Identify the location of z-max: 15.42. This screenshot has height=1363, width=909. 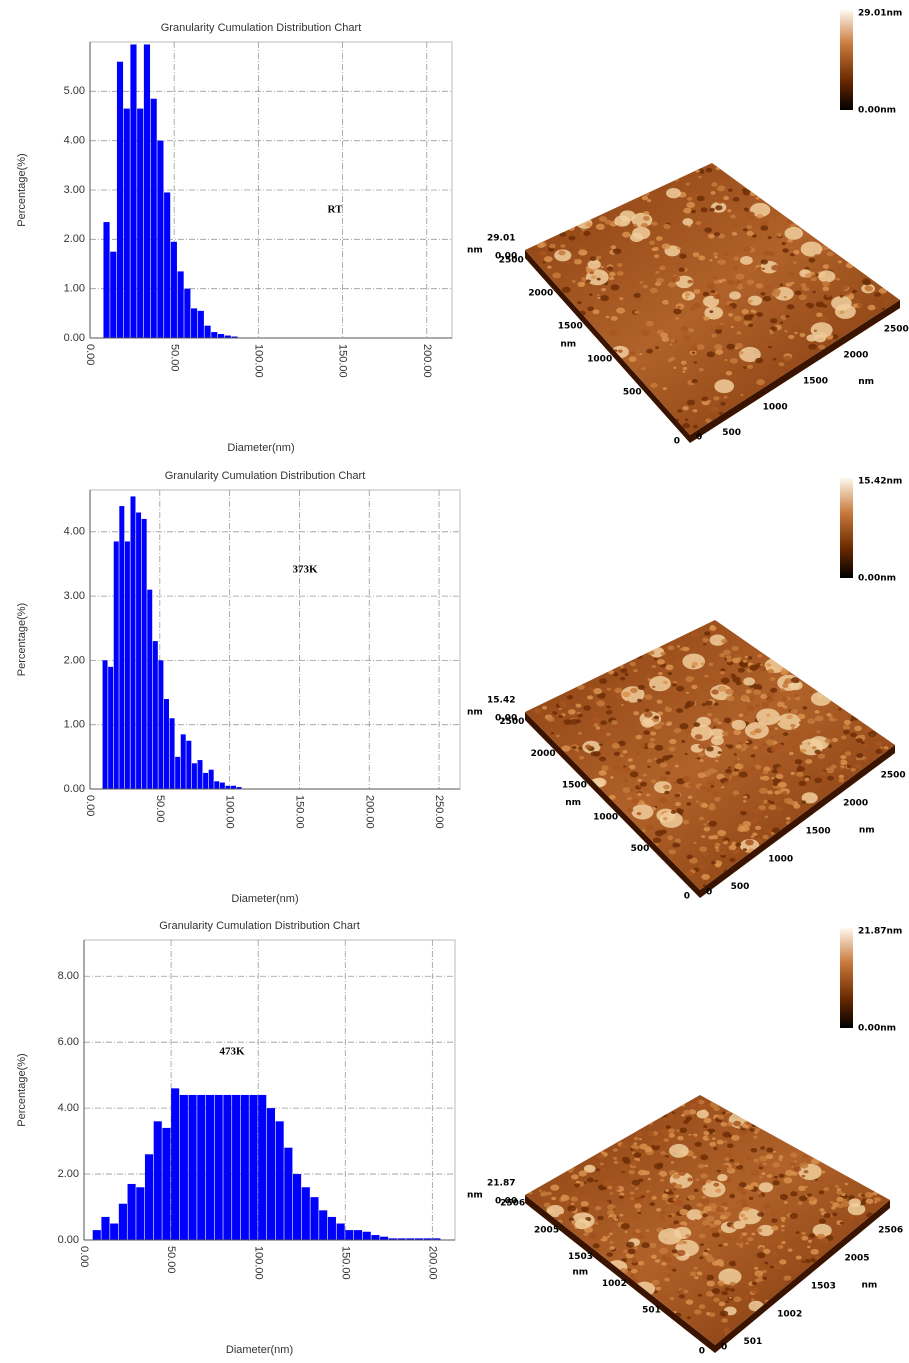
(501, 701).